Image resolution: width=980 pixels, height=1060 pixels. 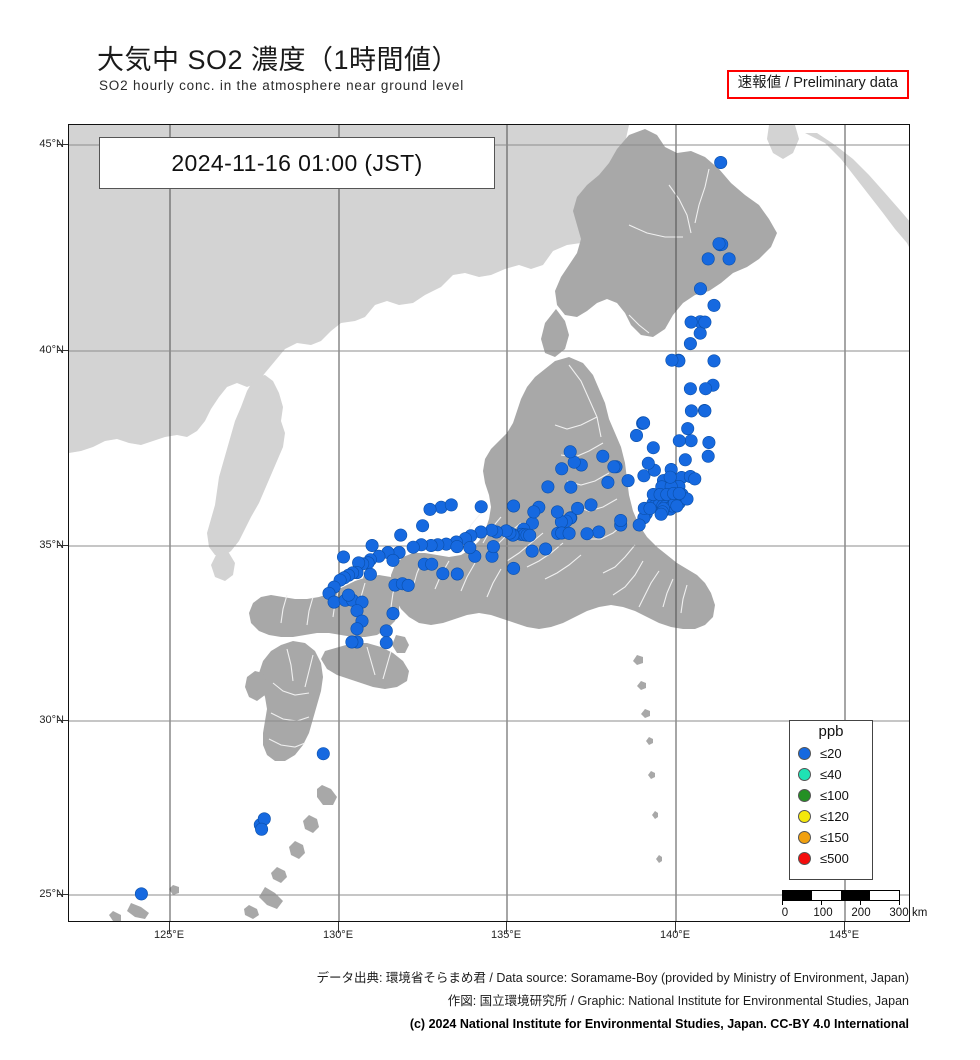 I want to click on legend-item: ≤500, so click(x=831, y=858).